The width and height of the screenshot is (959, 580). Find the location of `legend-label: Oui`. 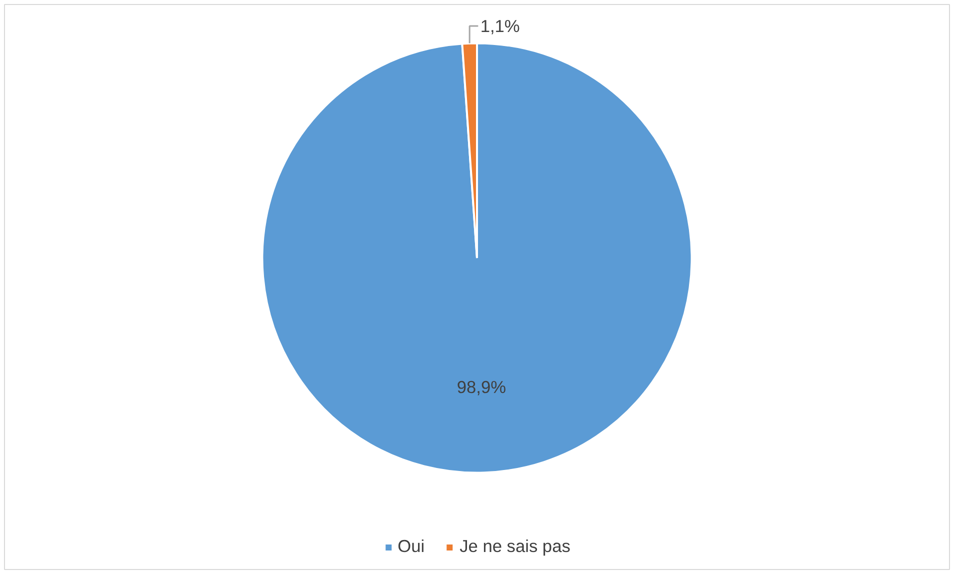

legend-label: Oui is located at coordinates (411, 546).